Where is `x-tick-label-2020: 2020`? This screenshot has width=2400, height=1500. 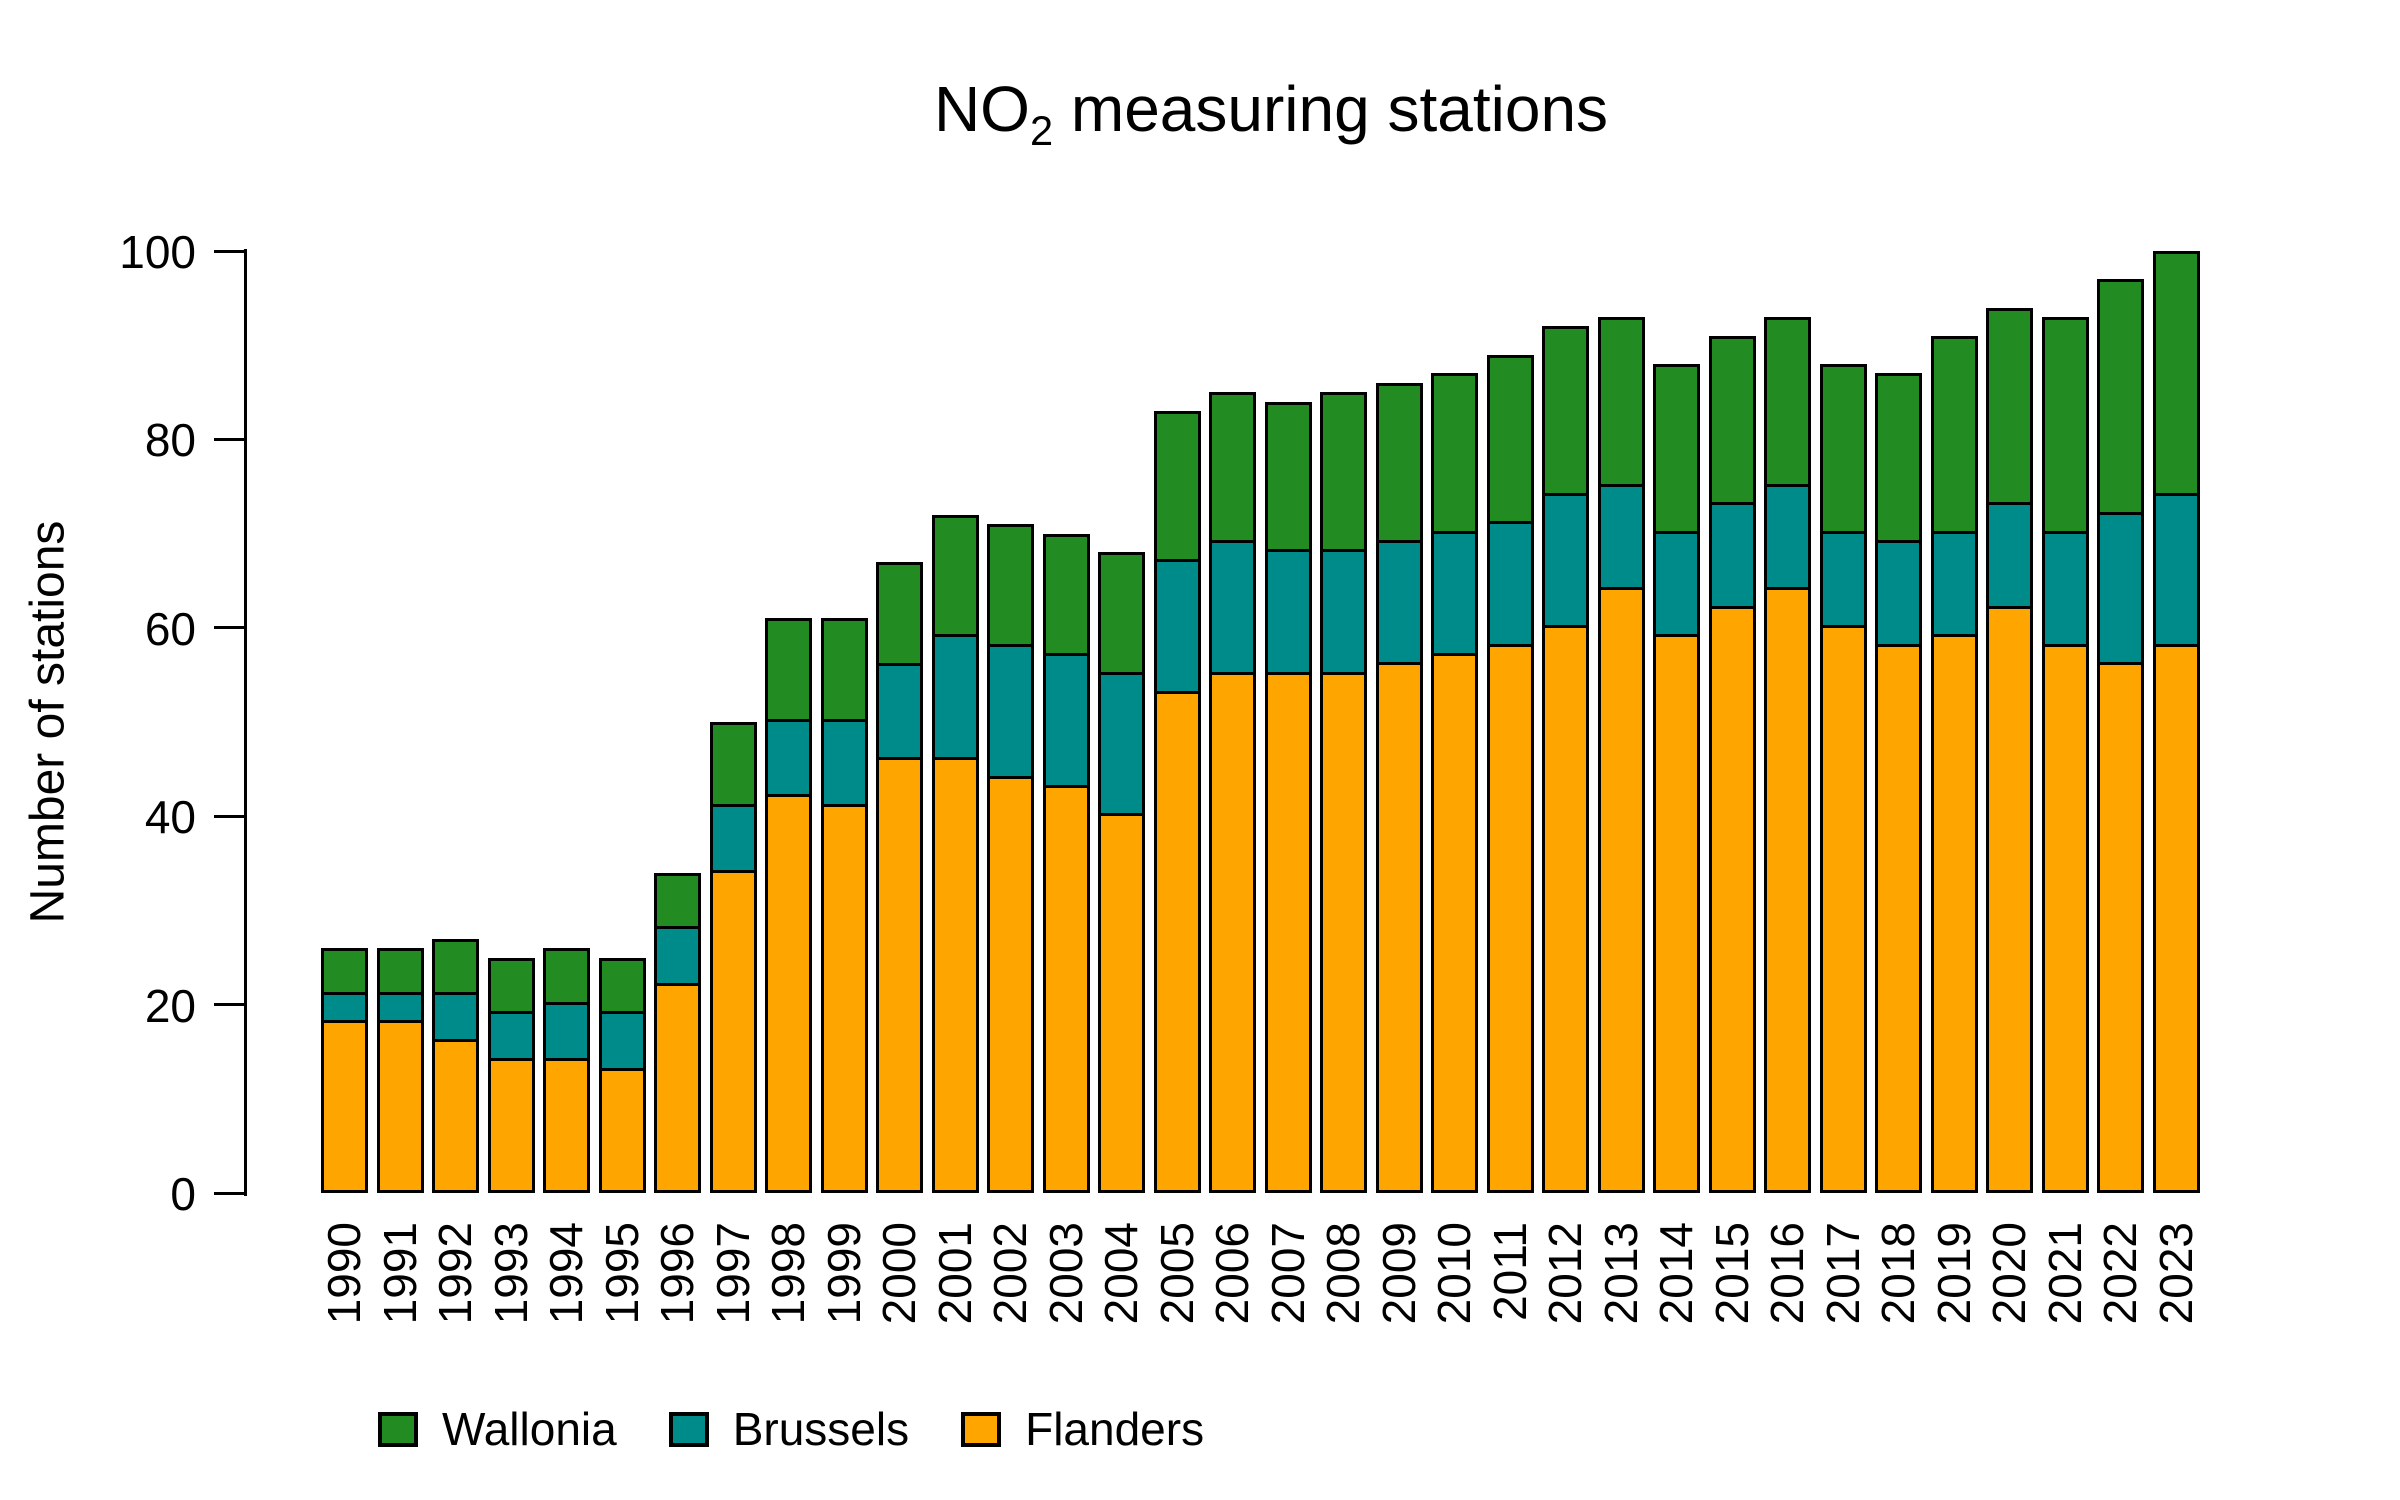
x-tick-label-2020: 2020 is located at coordinates (2009, 1273).